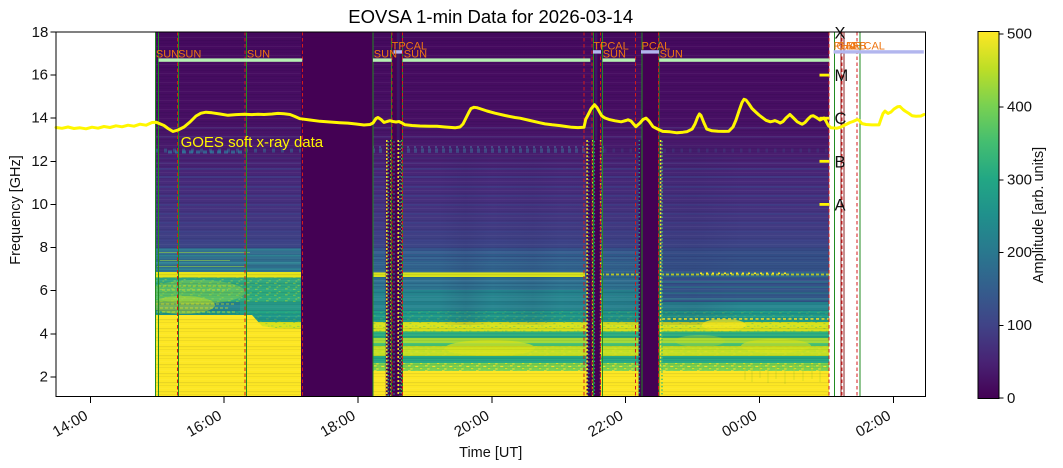 The height and width of the screenshot is (468, 1063). Describe the element at coordinates (39, 118) in the screenshot. I see `svg-text: 14` at that location.